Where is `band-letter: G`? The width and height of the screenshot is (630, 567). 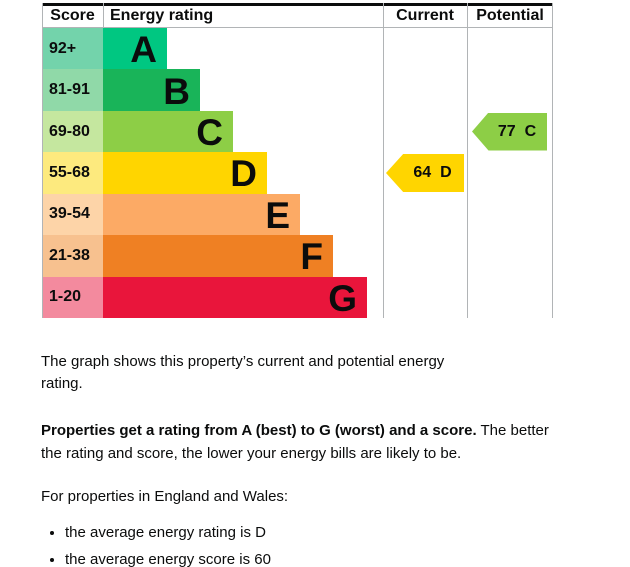
band-letter: G is located at coordinates (342, 298).